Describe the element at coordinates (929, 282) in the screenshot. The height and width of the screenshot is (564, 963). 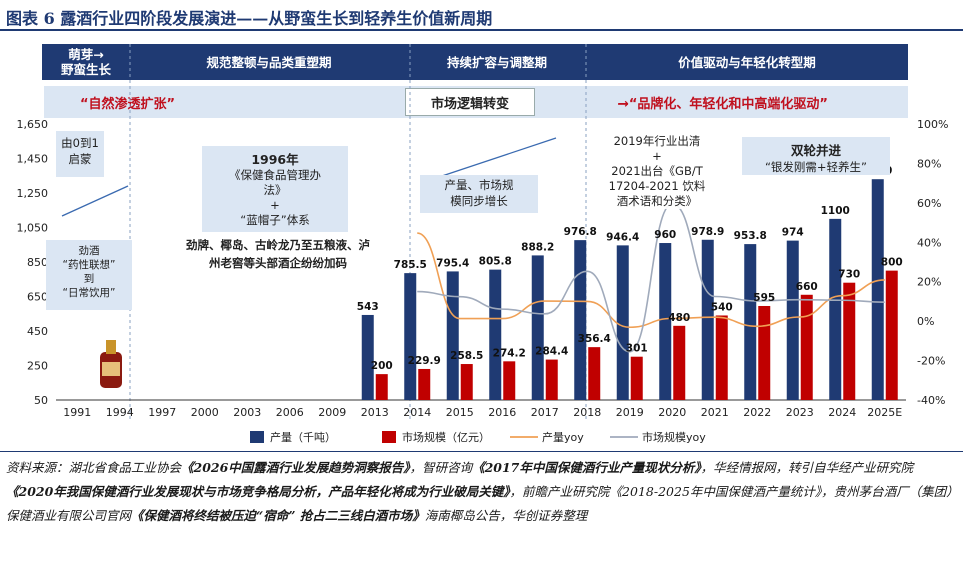
I see `y-right-tick-label: 20%` at that location.